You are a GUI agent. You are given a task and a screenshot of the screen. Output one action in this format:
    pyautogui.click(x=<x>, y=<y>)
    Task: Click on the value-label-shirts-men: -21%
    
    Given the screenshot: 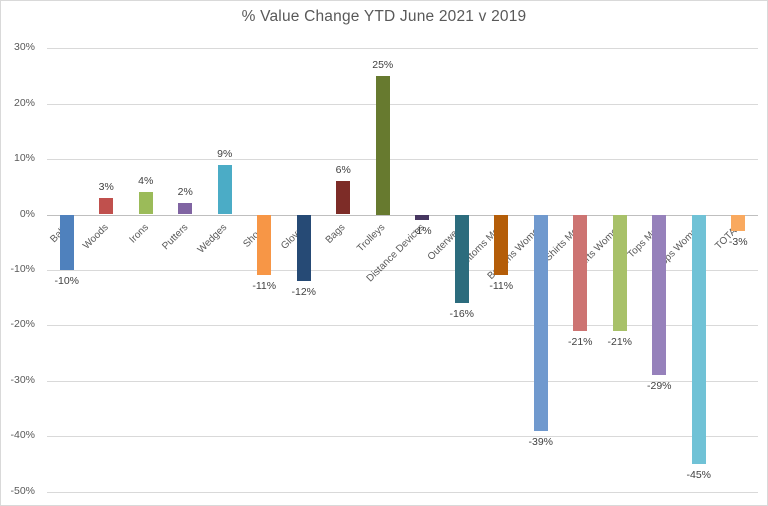 What is the action you would take?
    pyautogui.click(x=580, y=341)
    